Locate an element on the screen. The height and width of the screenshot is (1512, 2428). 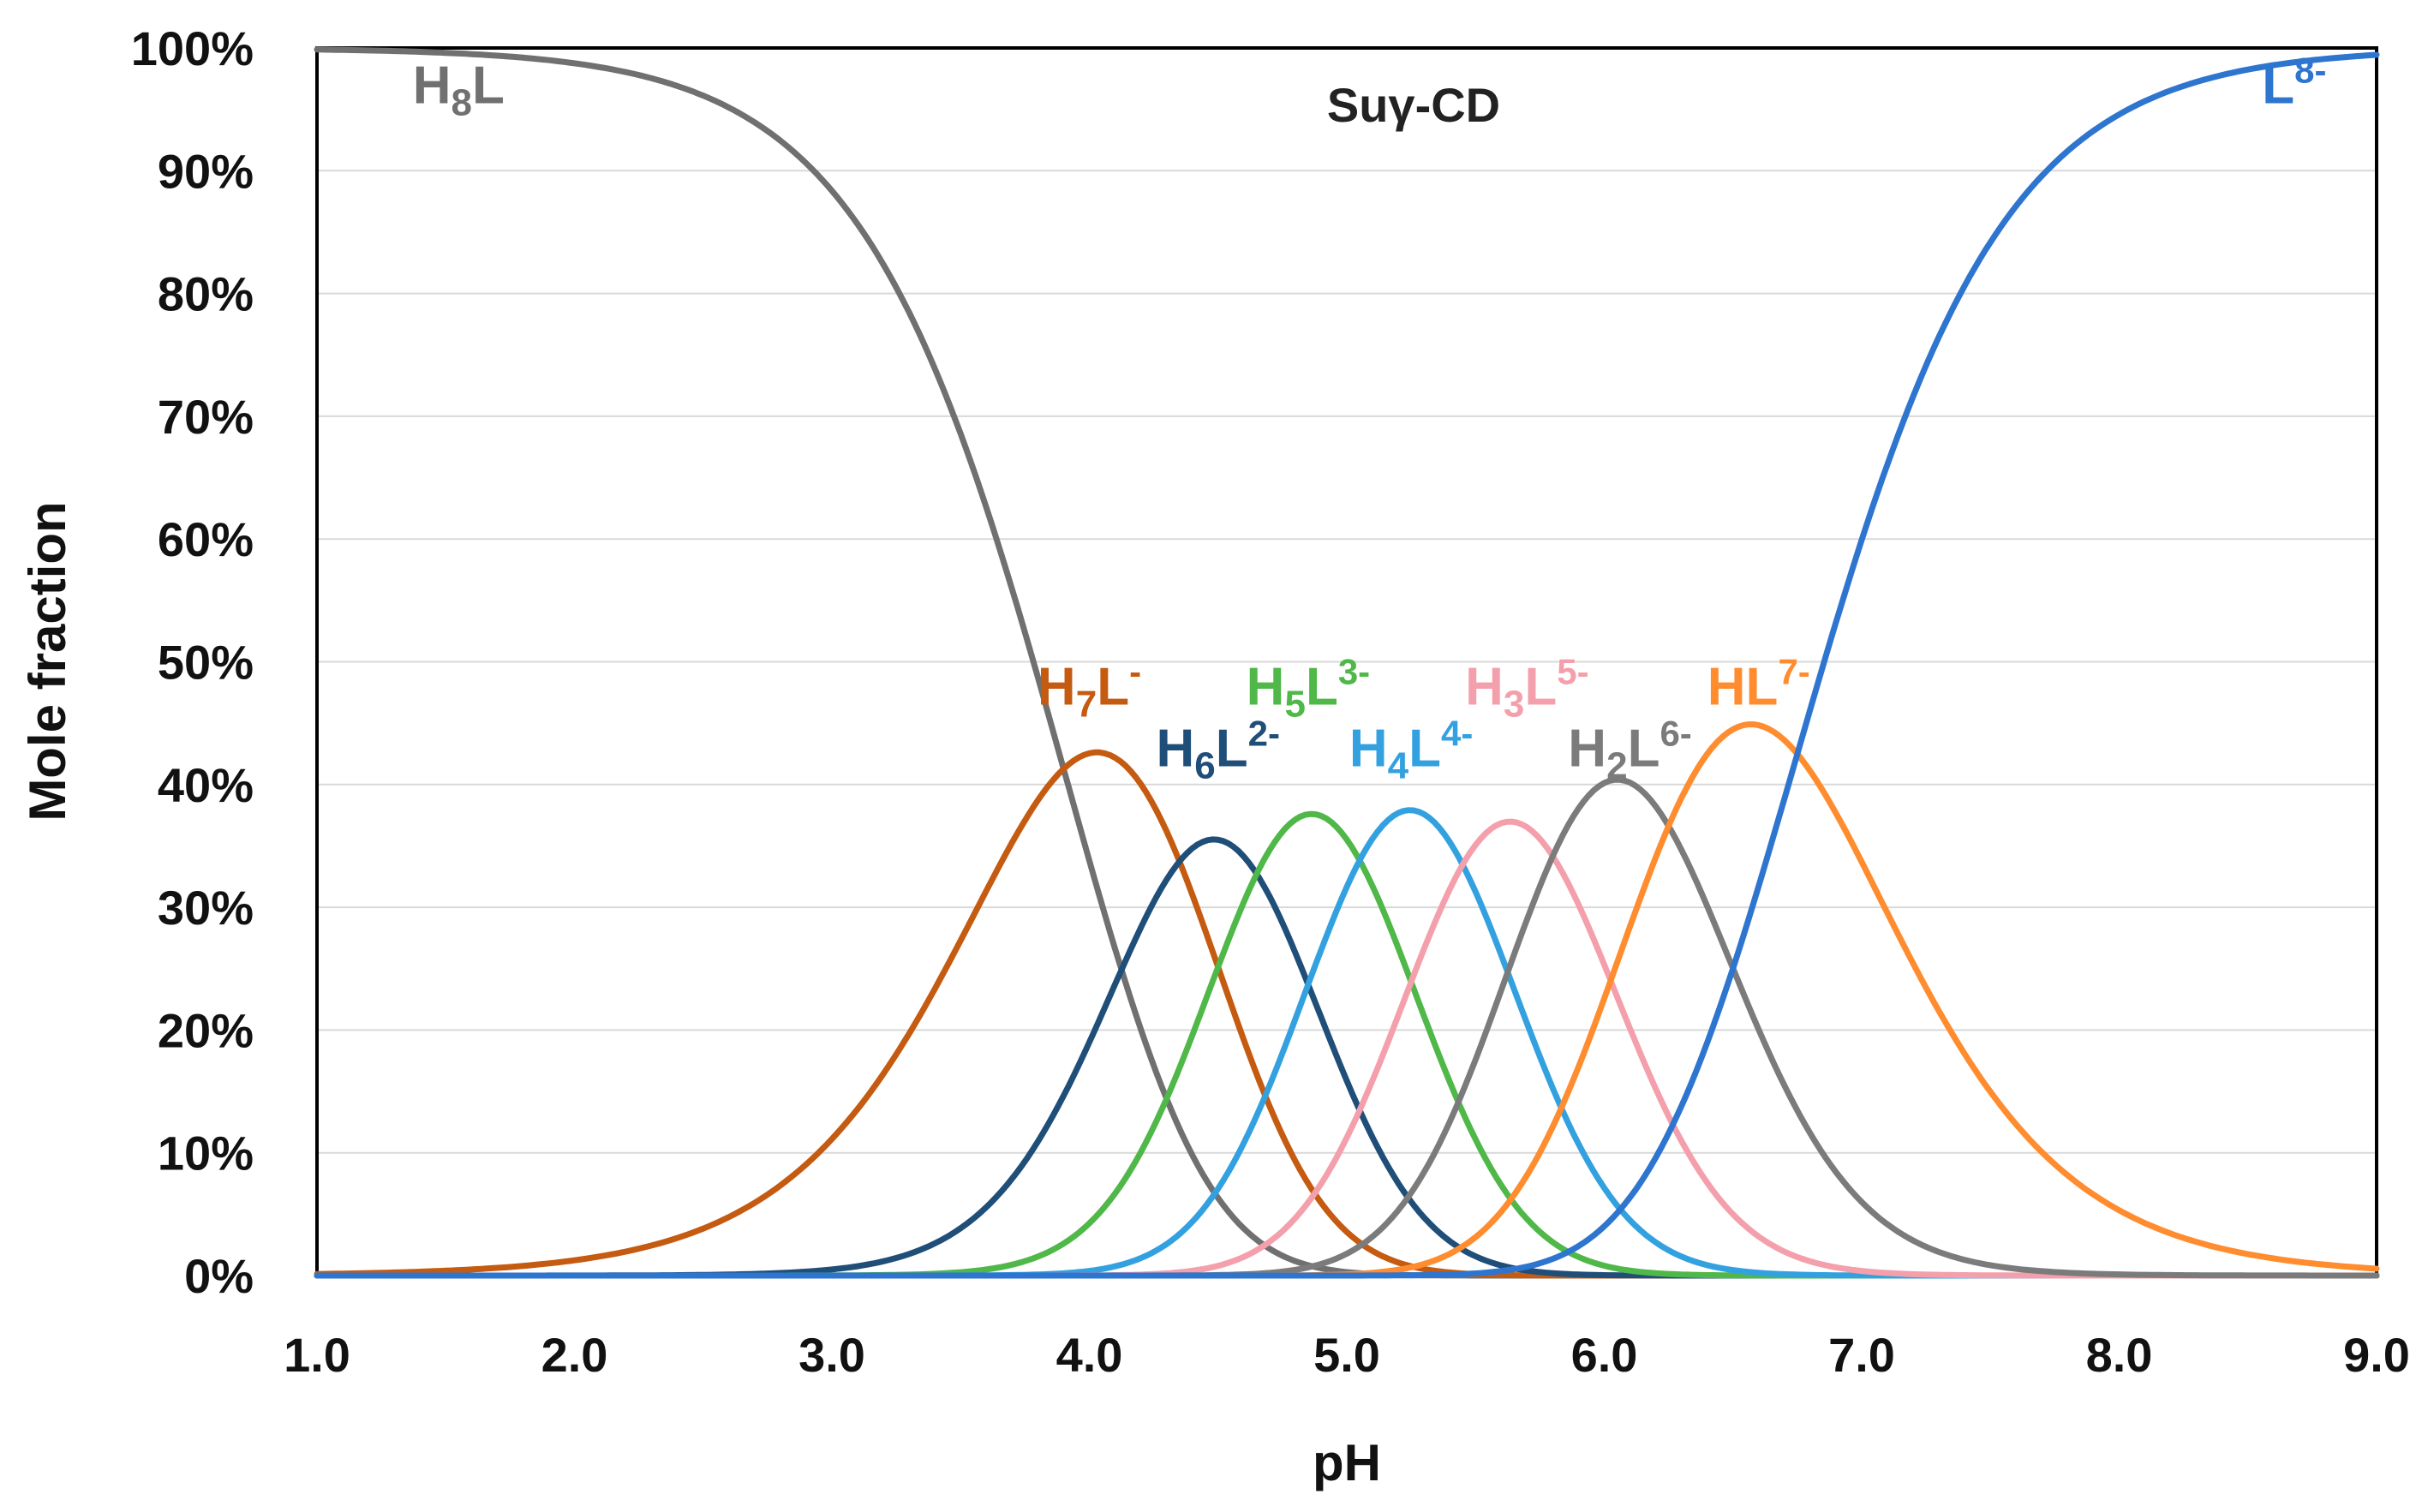
series-label-h8l: H8L is located at coordinates (459, 89).